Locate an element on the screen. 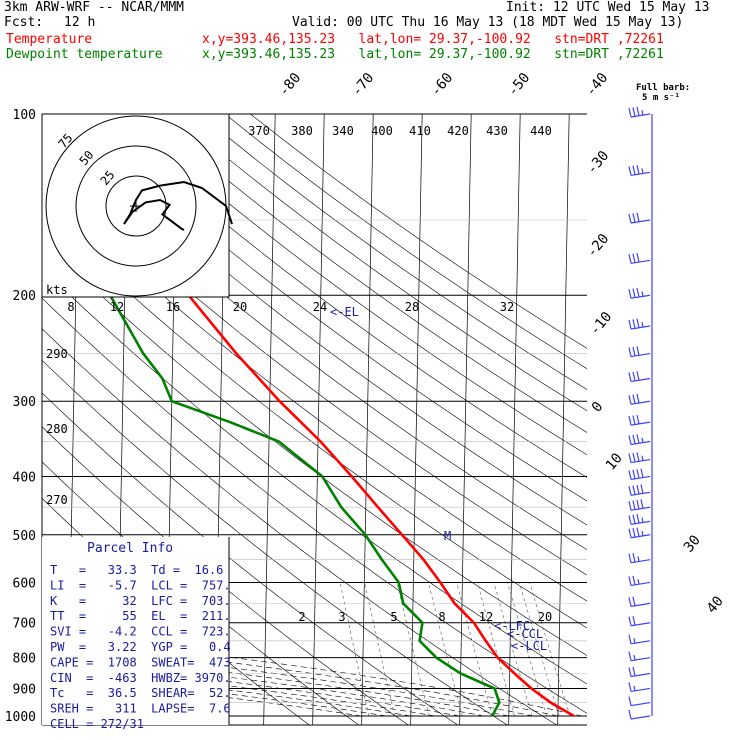 Image resolution: width=740 pixels, height=740 pixels. hodograph-ring is located at coordinates (136, 206).